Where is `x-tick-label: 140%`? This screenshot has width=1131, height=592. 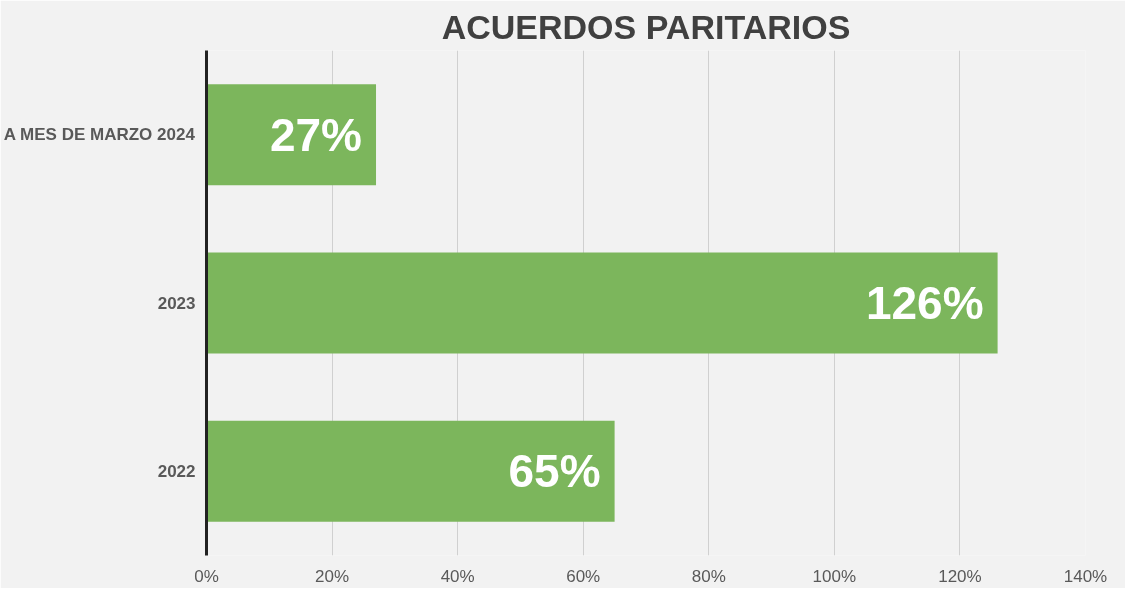 x-tick-label: 140% is located at coordinates (1085, 576).